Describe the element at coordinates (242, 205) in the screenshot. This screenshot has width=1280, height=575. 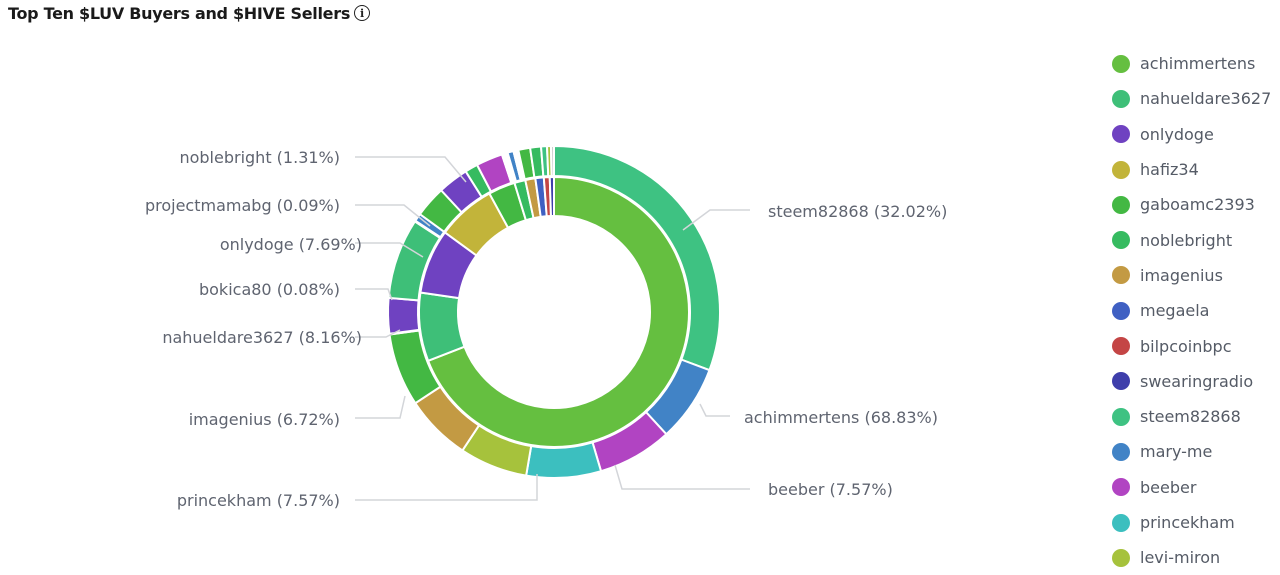
I see `slice-label: projectmamabg (0.09%)` at that location.